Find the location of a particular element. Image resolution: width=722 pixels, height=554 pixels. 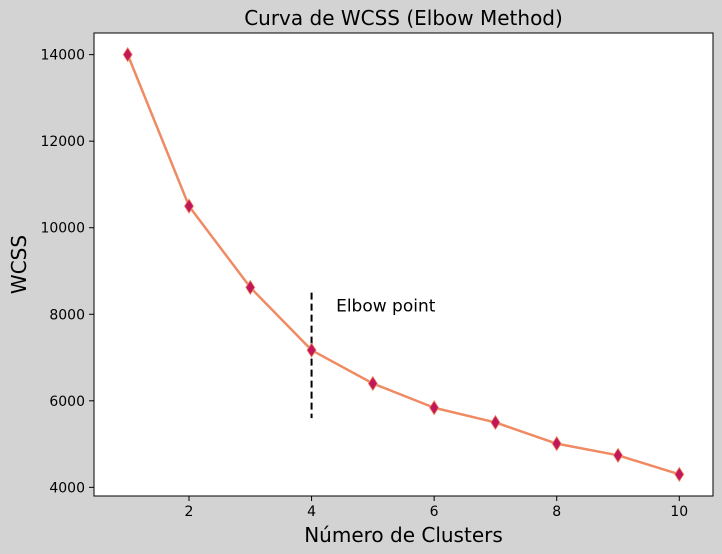

y-tick-label: 4000 is located at coordinates (67, 488).